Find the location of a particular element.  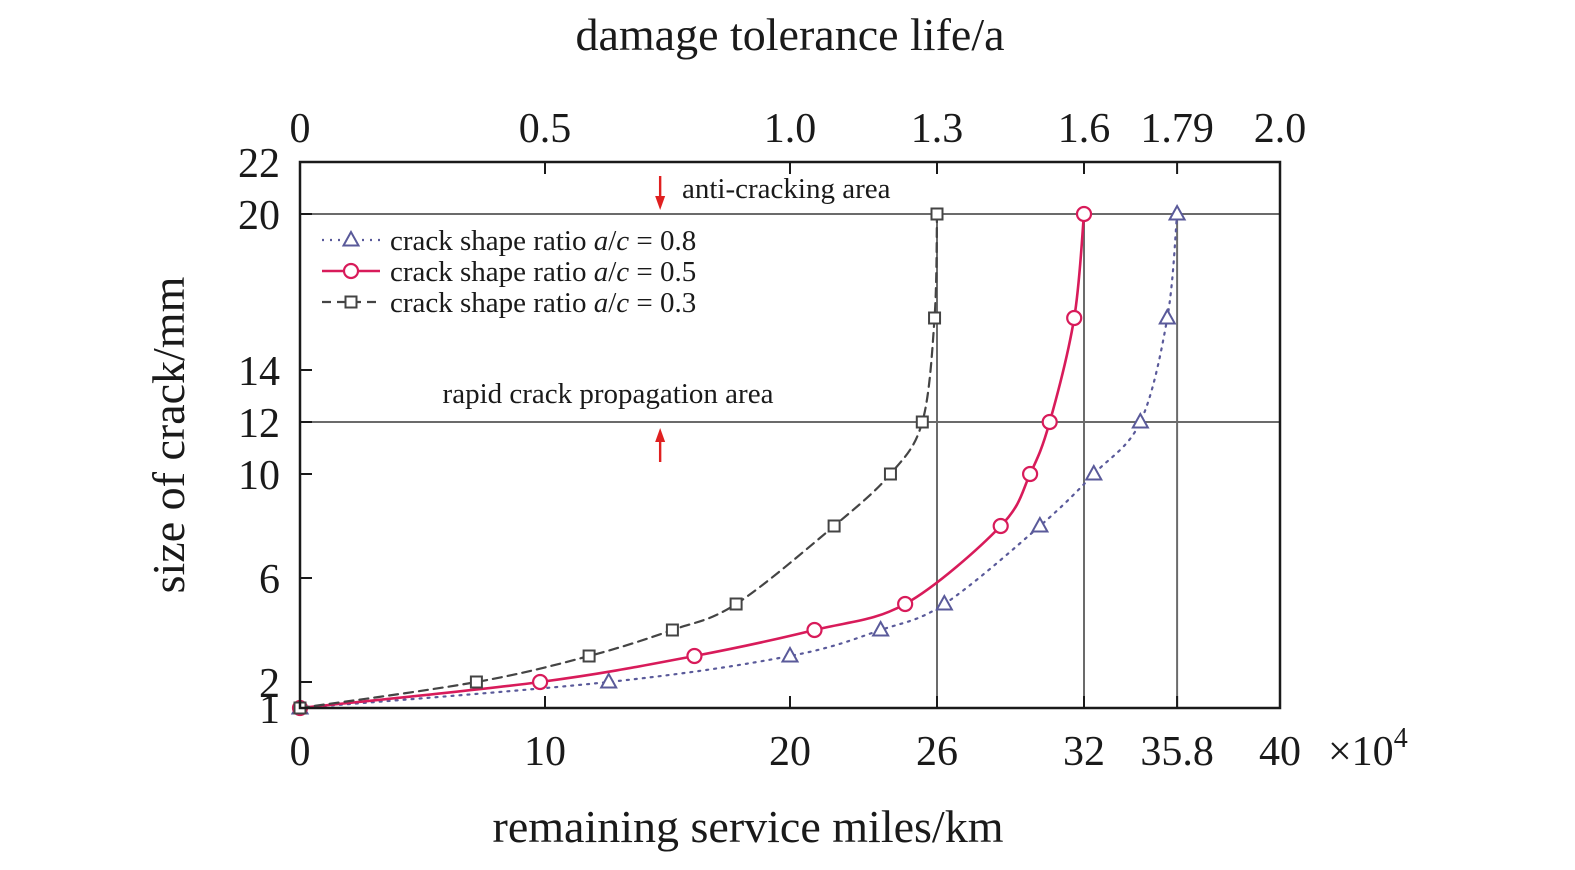

top-axis-title: damage tolerance life/a is located at coordinates (789, 34).